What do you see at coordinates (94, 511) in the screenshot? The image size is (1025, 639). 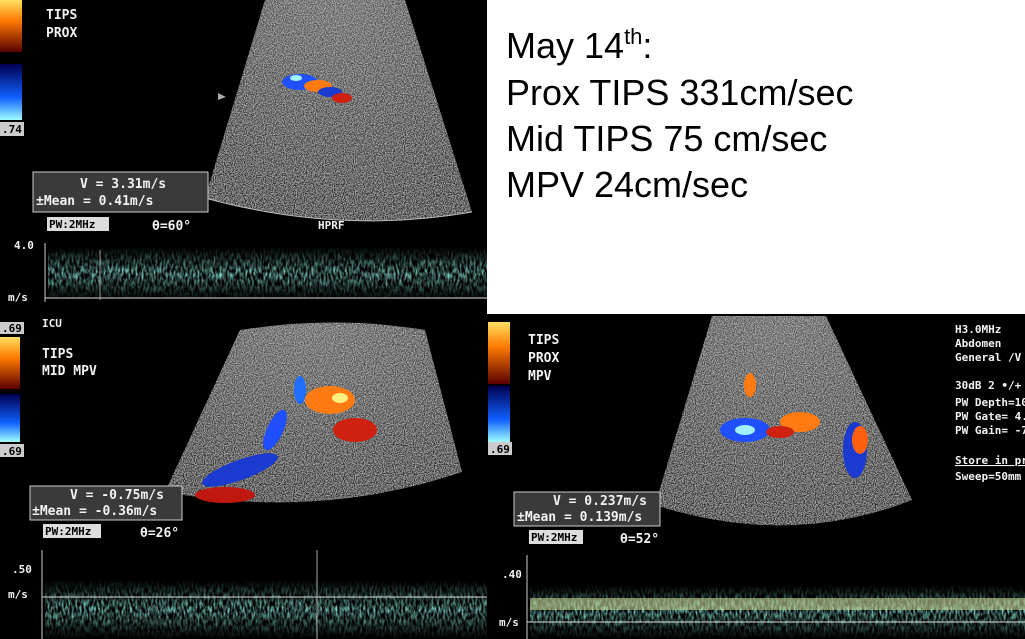 I see `mean-velocity: ±Mean = -0.36m/s` at bounding box center [94, 511].